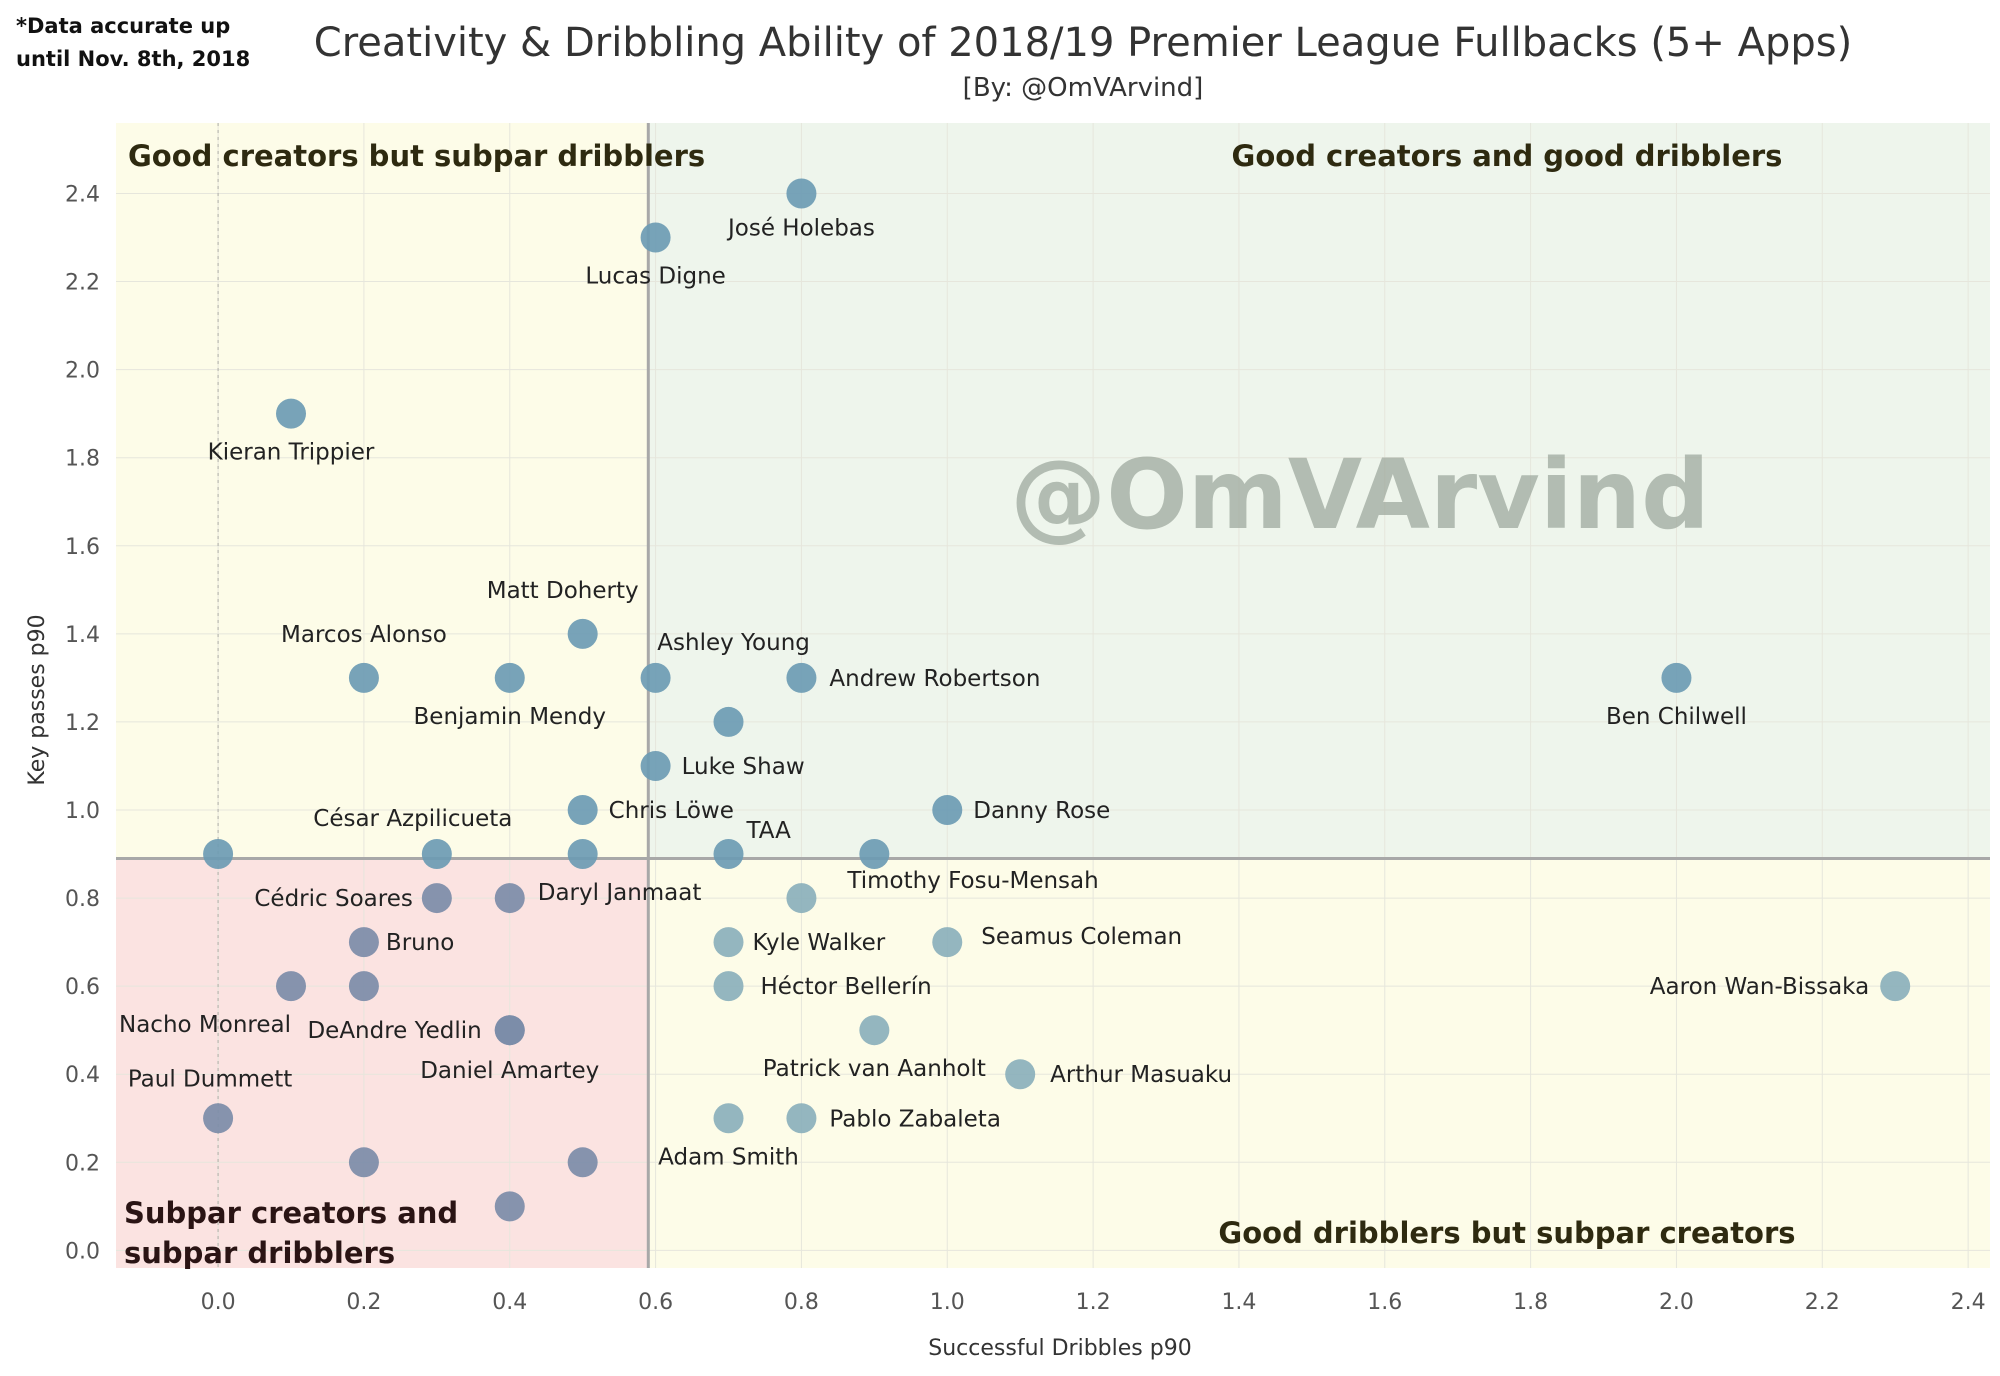 This screenshot has height=1376, width=2000. What do you see at coordinates (1968, 1302) in the screenshot?
I see `x-tick-label: 2.4` at bounding box center [1968, 1302].